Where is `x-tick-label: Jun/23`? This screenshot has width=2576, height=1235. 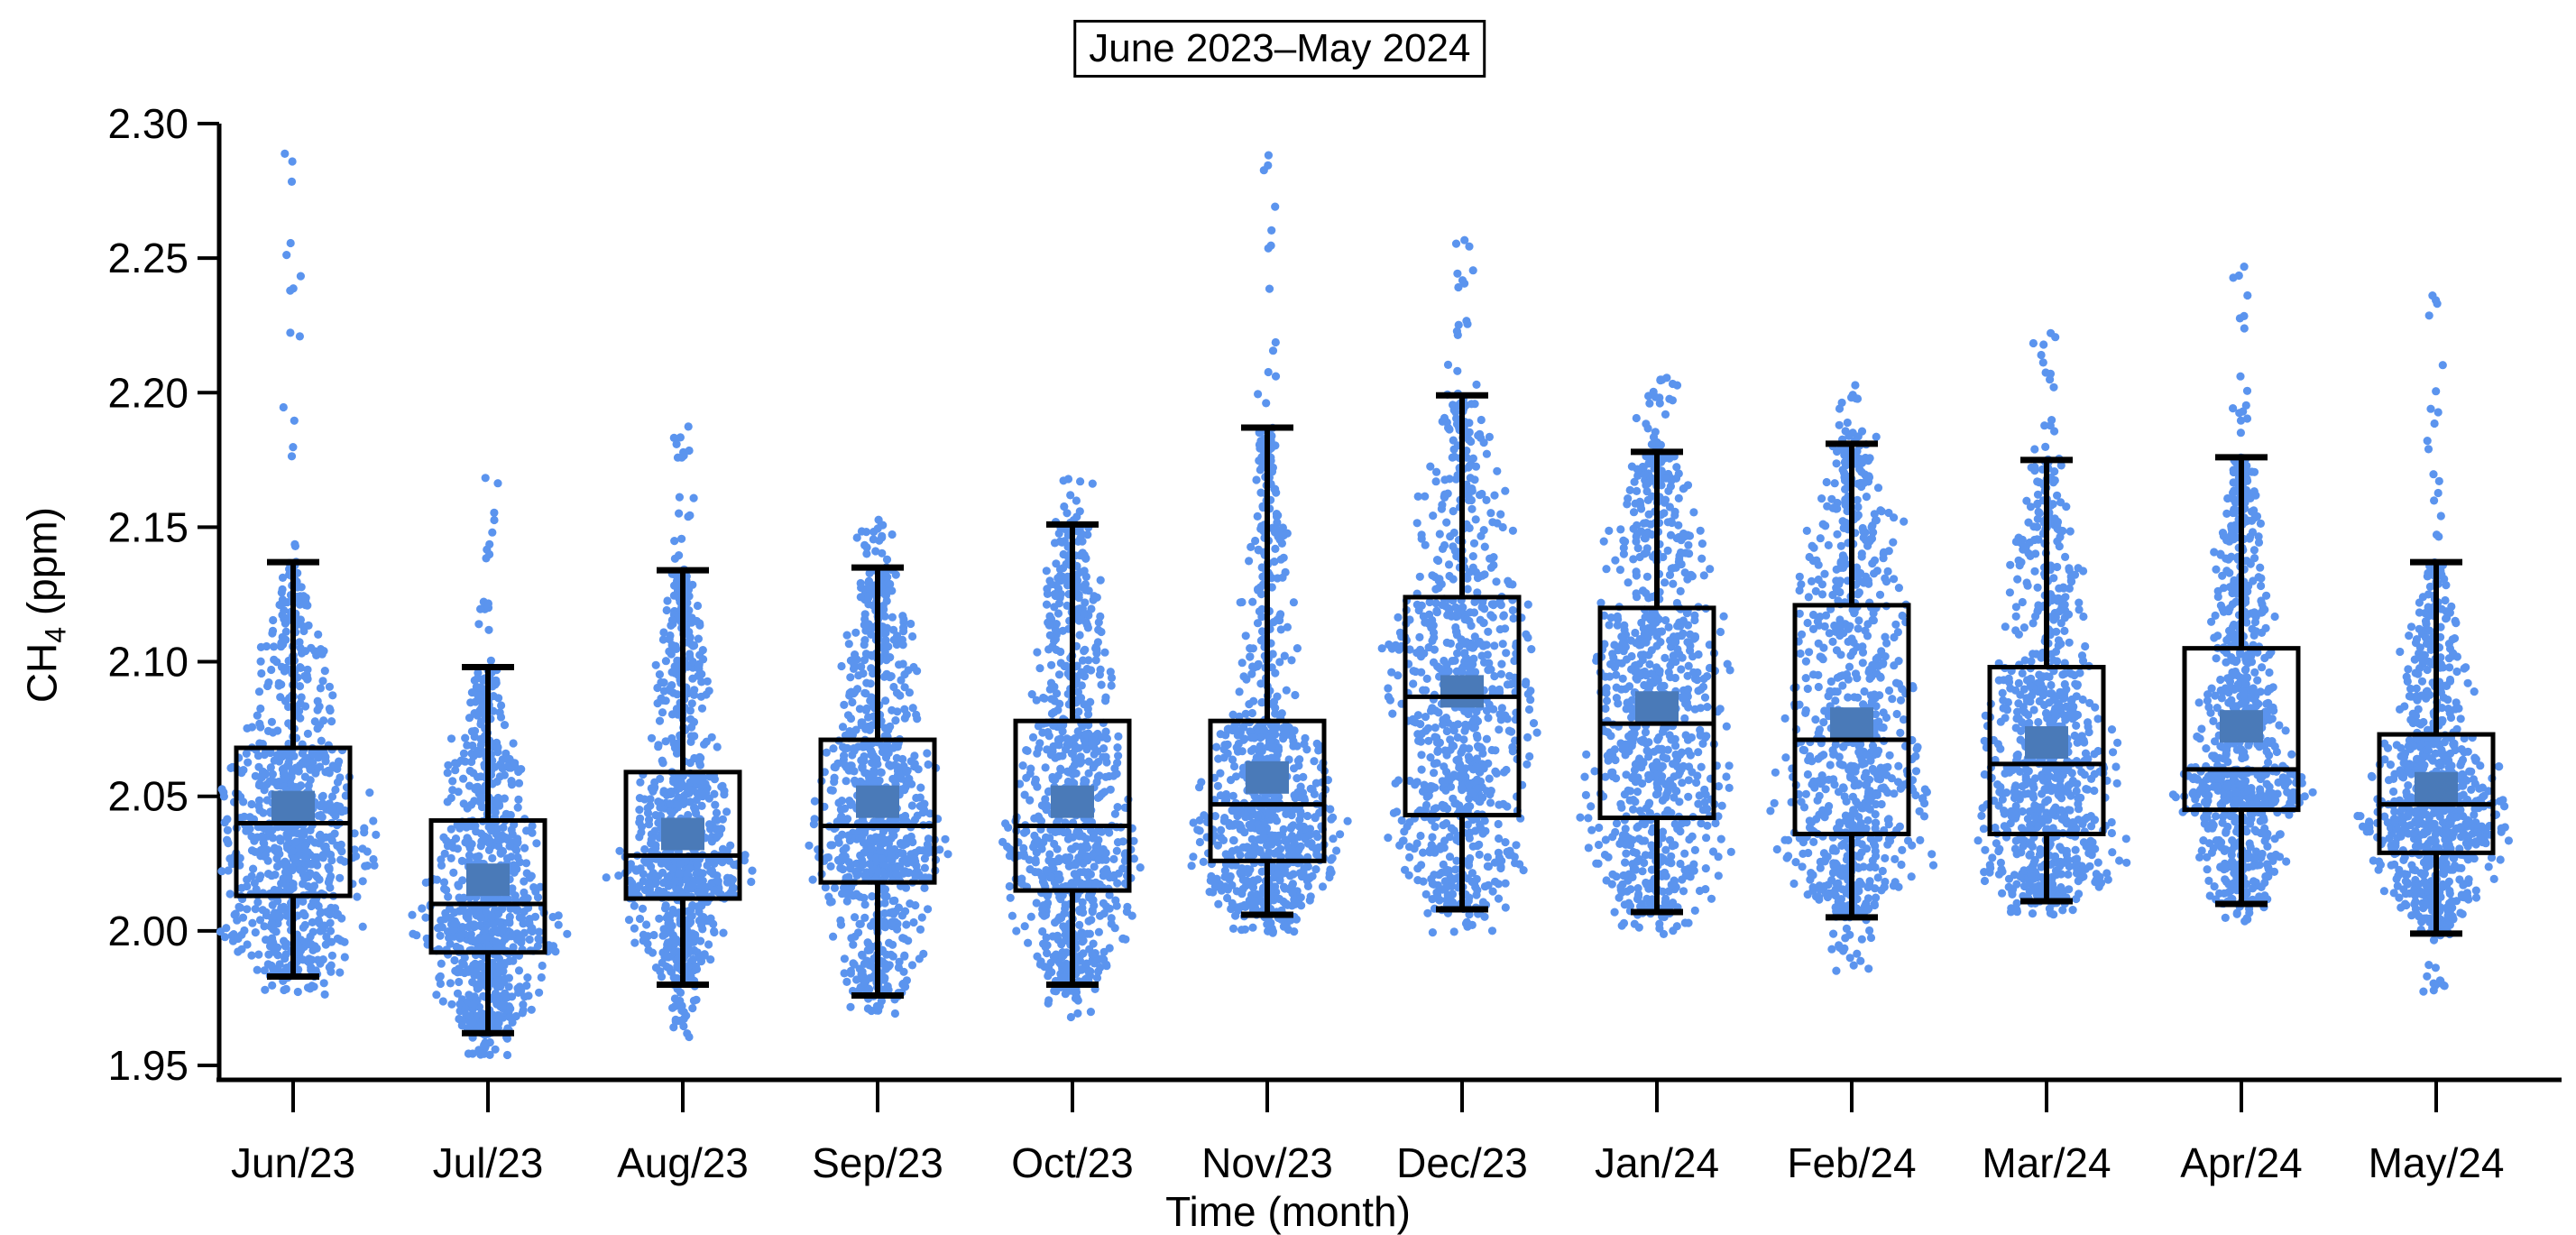 x-tick-label: Jun/23 is located at coordinates (293, 1162).